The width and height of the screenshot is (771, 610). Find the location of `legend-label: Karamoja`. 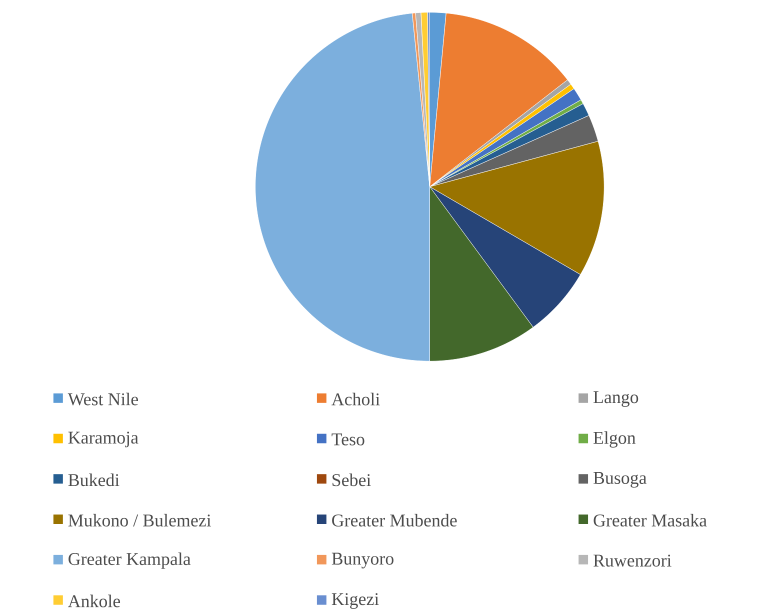

legend-label: Karamoja is located at coordinates (103, 440).